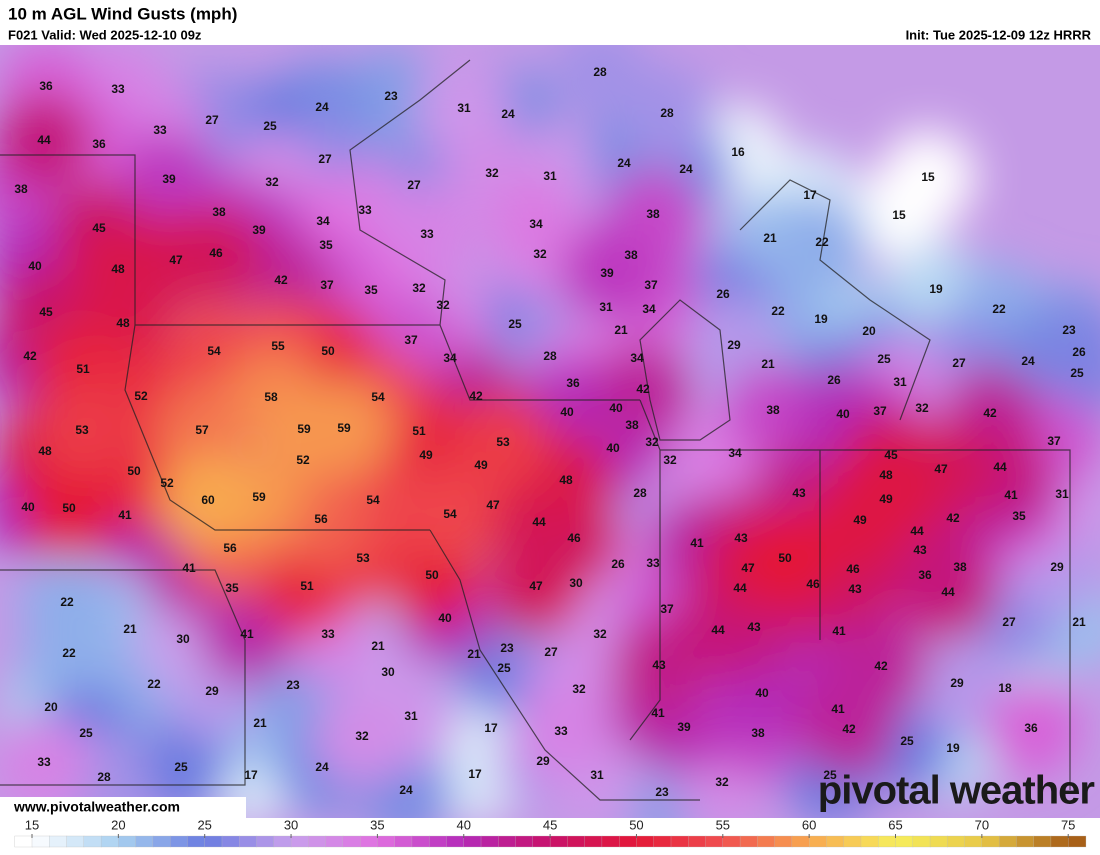 The width and height of the screenshot is (1100, 855). I want to click on gust-label: 23, so click(391, 96).